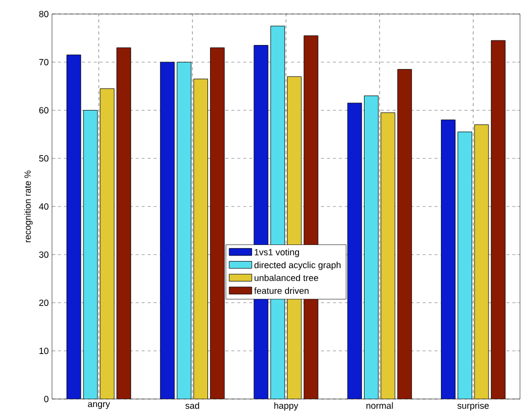 Image resolution: width=522 pixels, height=420 pixels. Describe the element at coordinates (43, 14) in the screenshot. I see `y-tick-label: 80` at that location.